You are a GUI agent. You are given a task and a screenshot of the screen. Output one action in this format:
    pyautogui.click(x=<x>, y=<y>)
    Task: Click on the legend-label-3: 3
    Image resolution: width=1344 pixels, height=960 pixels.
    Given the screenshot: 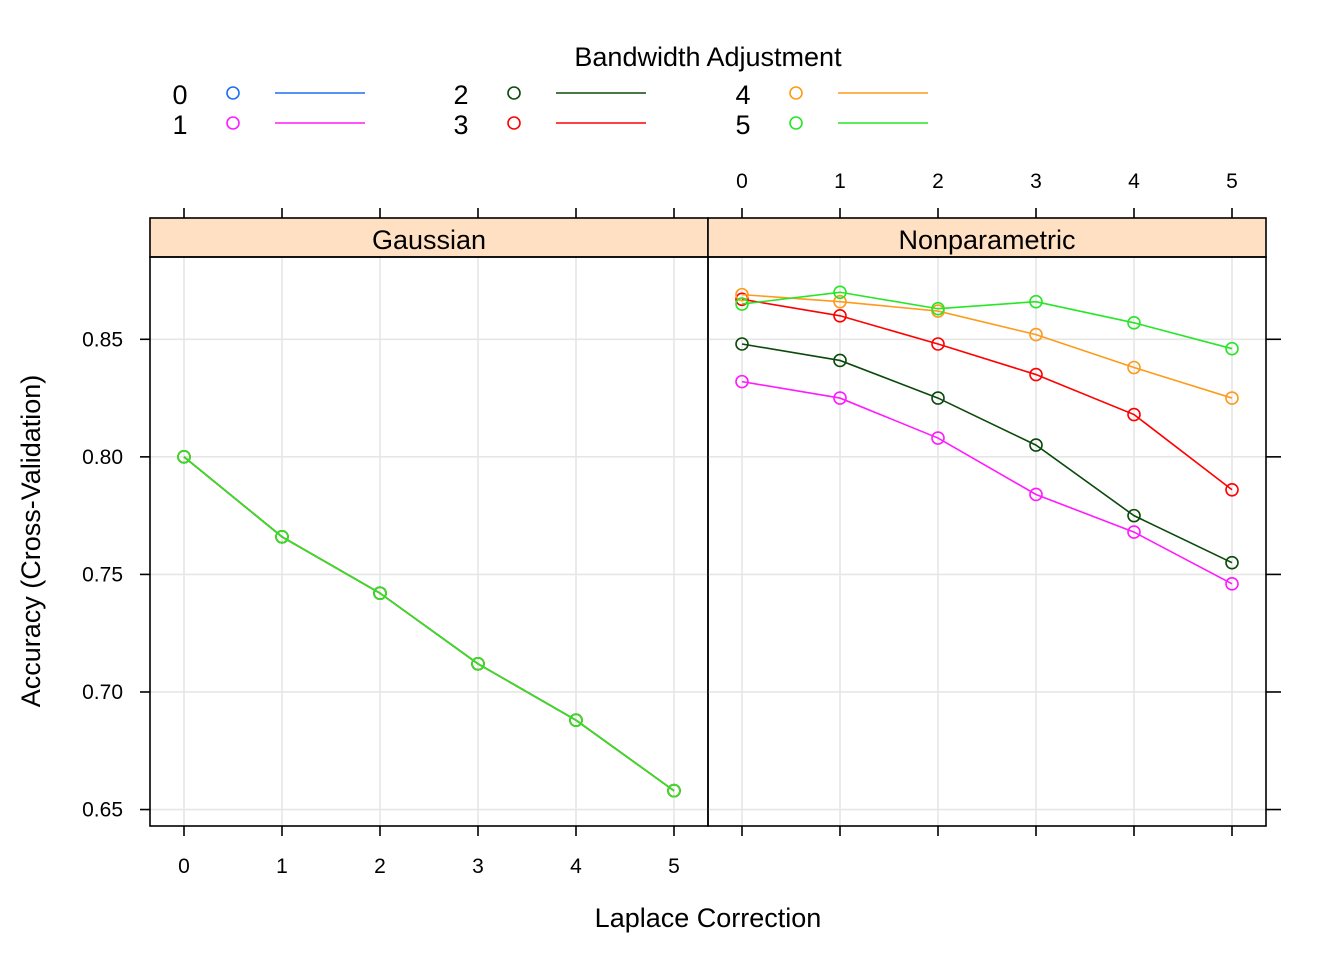 What is the action you would take?
    pyautogui.click(x=460, y=125)
    